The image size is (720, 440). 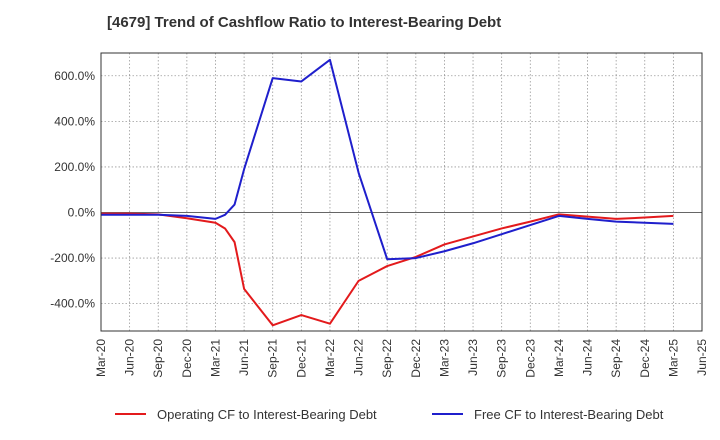 I want to click on x-tick-label: Mar-25, so click(x=673, y=358).